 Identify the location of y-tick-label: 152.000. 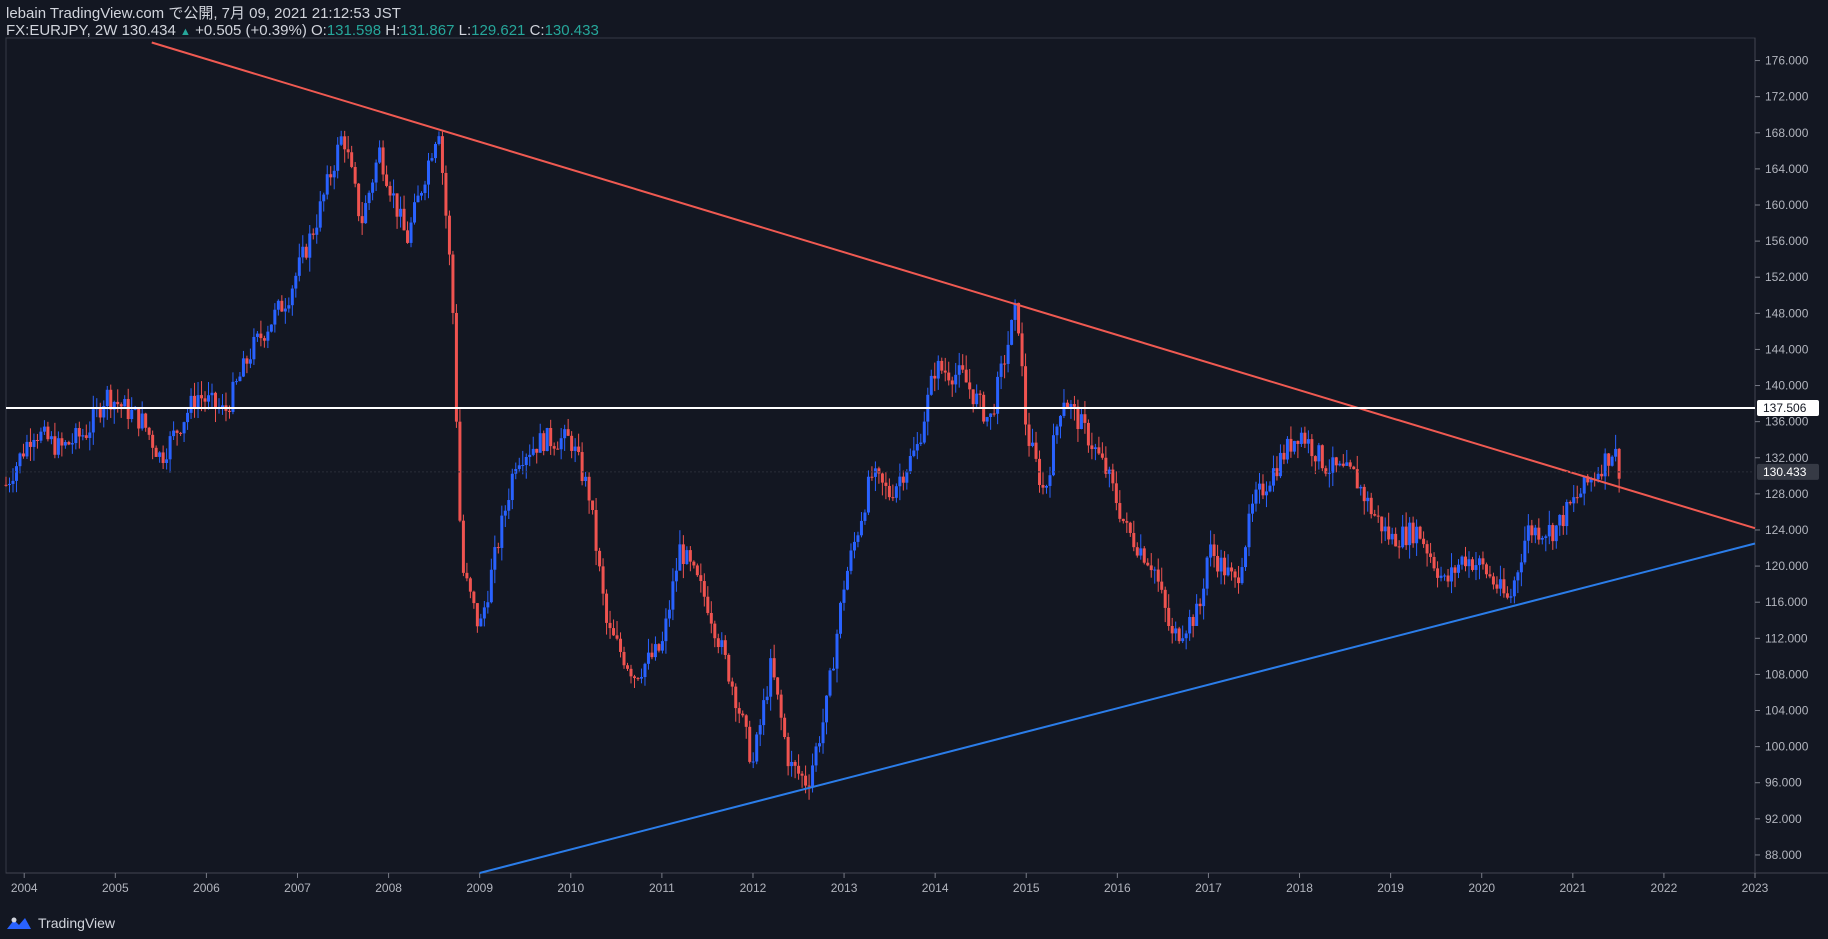
(1787, 277).